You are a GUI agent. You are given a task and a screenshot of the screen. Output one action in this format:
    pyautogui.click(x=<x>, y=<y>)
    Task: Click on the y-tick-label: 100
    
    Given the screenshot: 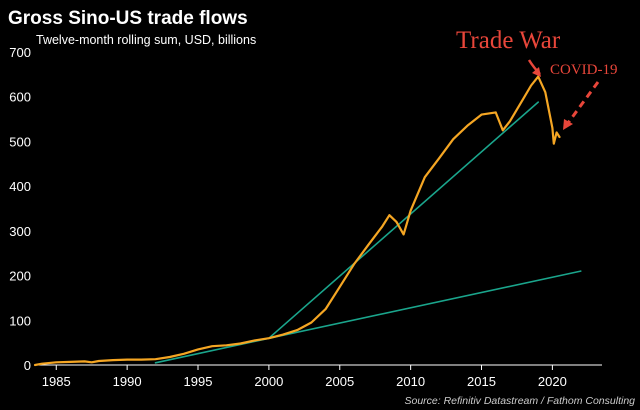 What is the action you would take?
    pyautogui.click(x=20, y=320)
    